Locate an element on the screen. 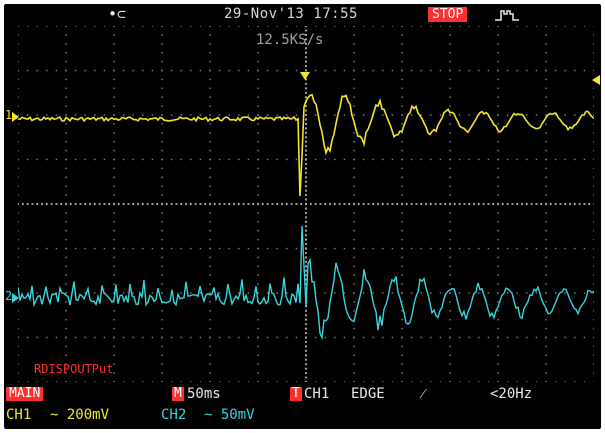 This screenshot has height=433, width=605. ch2-marker-arrow-icon is located at coordinates (15, 298).